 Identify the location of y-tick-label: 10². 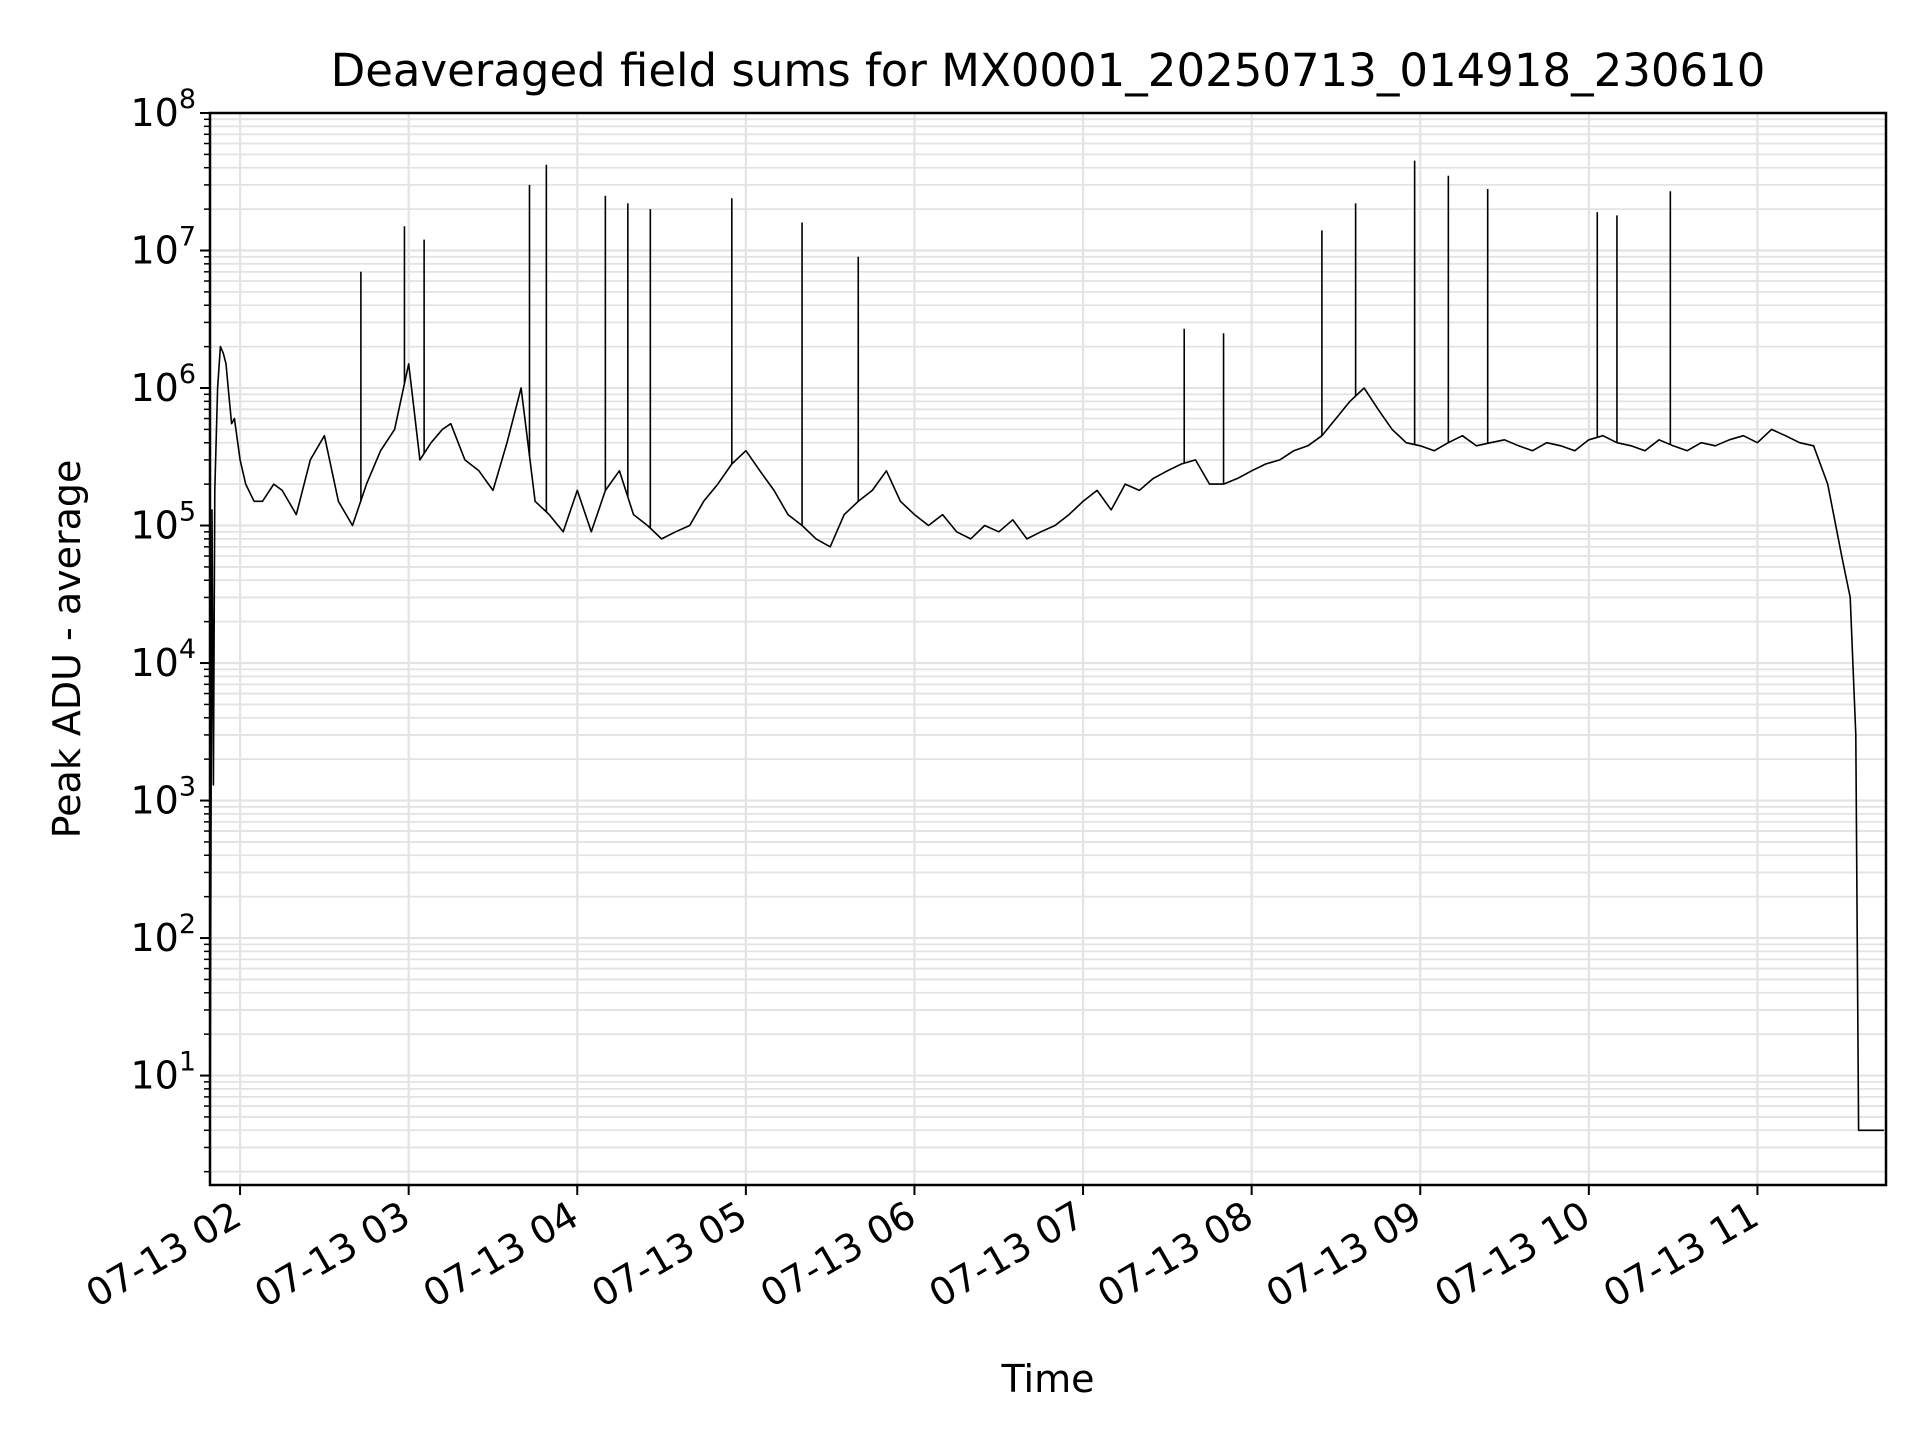
(163, 934).